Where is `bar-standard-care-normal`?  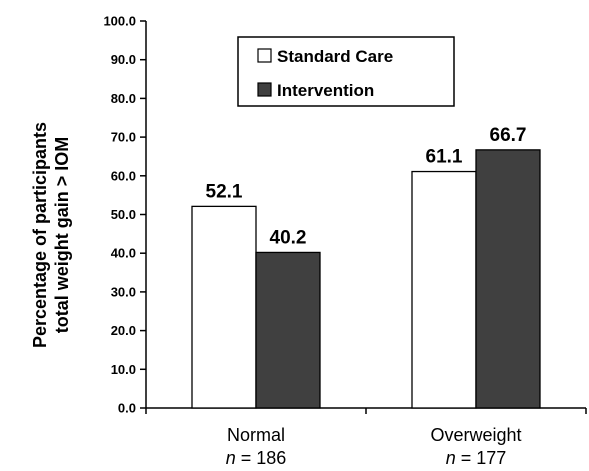 bar-standard-care-normal is located at coordinates (224, 307).